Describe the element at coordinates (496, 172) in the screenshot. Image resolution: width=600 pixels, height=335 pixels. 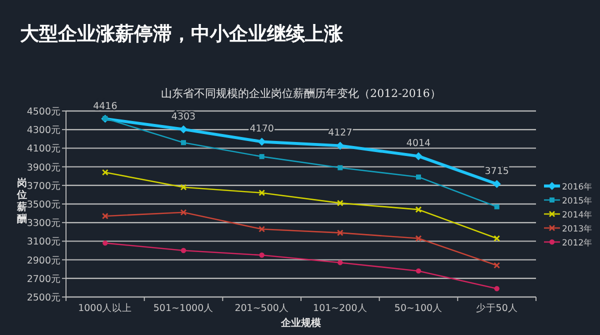
I see `data-label: 3715` at that location.